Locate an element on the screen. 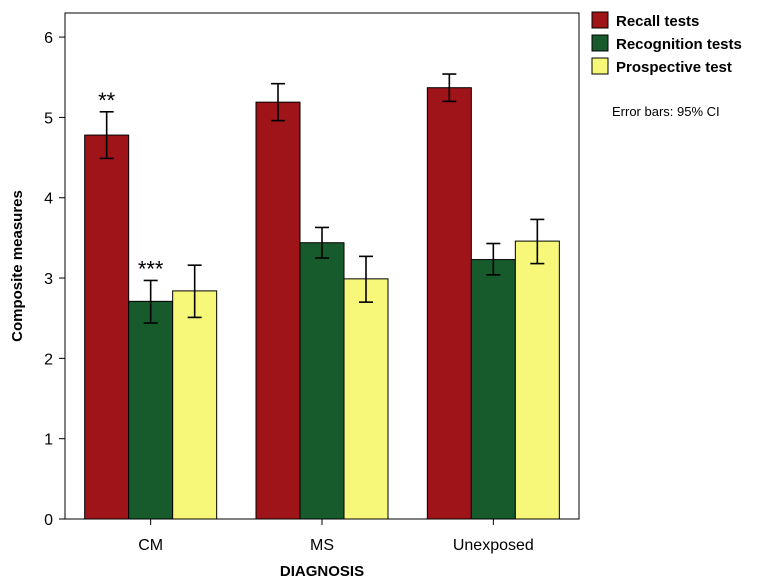 The image size is (776, 578). y-tick-label: 1 is located at coordinates (48, 440).